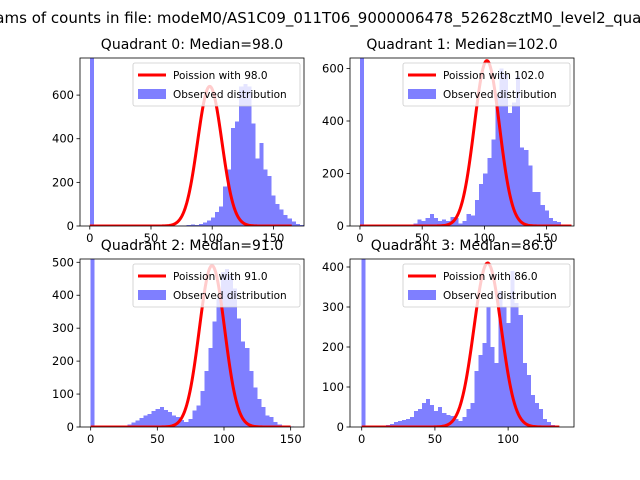 The width and height of the screenshot is (640, 480). What do you see at coordinates (493, 76) in the screenshot?
I see `legend-fit-label: Poission with 102.0` at bounding box center [493, 76].